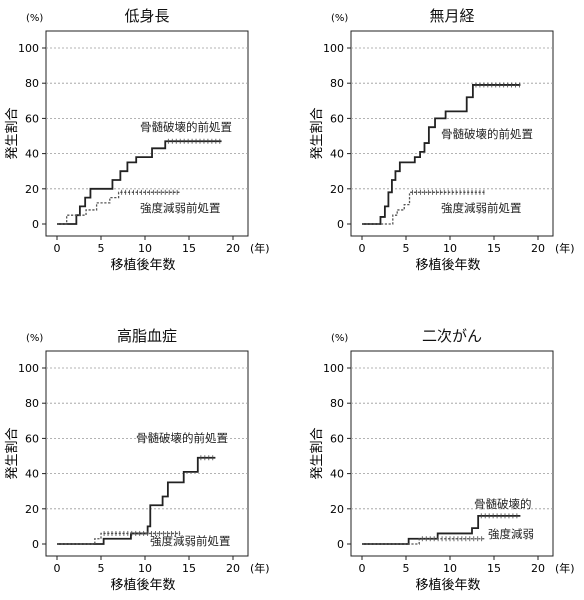 This screenshot has width=584, height=600. Describe the element at coordinates (503, 504) in the screenshot. I see `series-label-1: 骨髄破壊的` at that location.